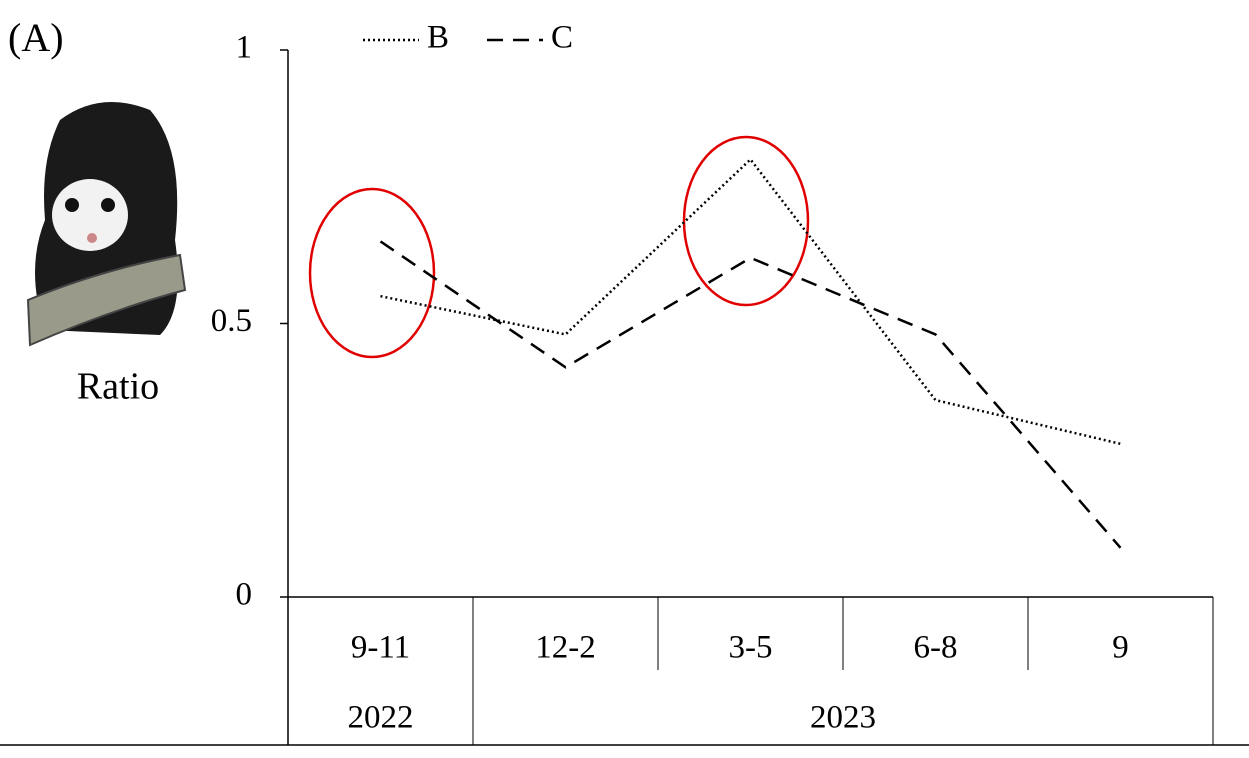 This screenshot has height=758, width=1249. I want to click on y-tick-label: 0.5, so click(231, 321).